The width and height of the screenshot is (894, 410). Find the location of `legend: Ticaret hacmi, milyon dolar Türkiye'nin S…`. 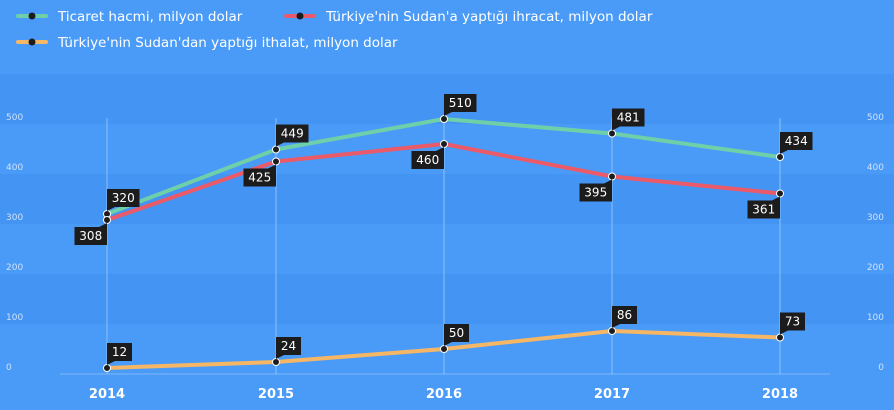

legend: Ticaret hacmi, milyon dolar Türkiye'nin S… is located at coordinates (334, 30).